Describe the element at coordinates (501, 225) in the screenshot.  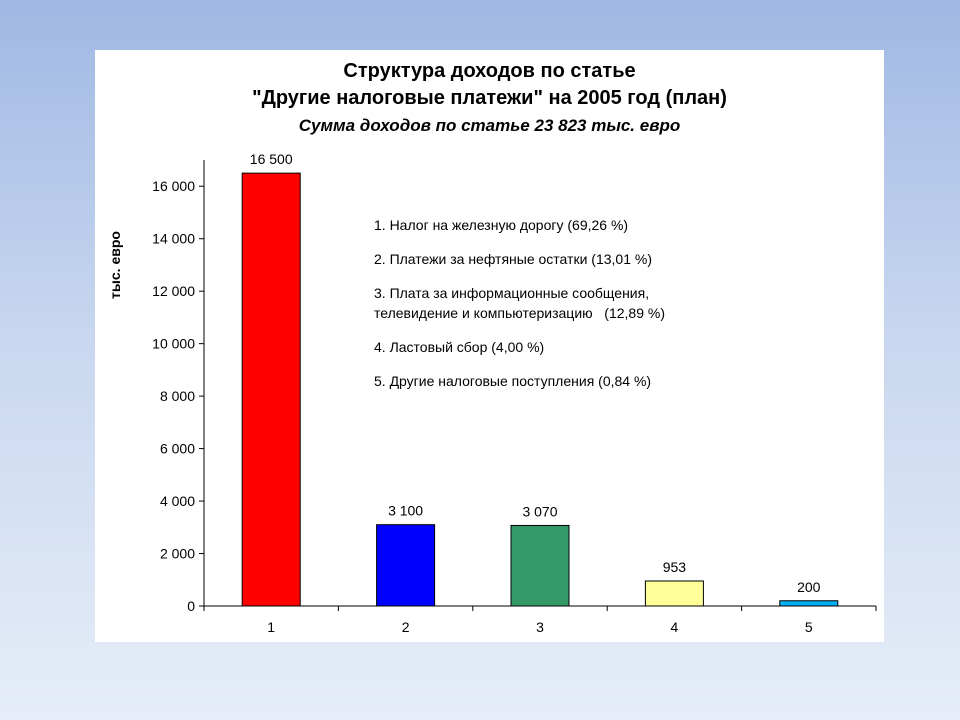
I see `note-item: 1. Налог на железную дорогу (69,26 %)` at that location.